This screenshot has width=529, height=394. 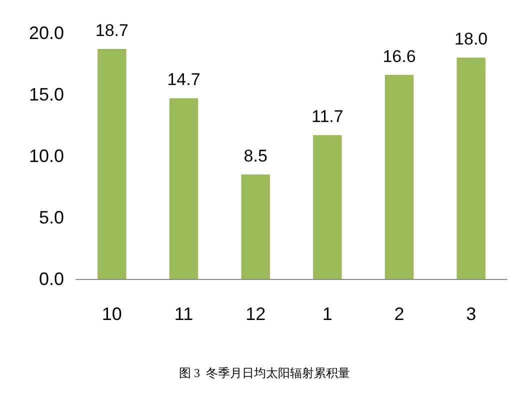 I want to click on data-label: 8.5, so click(x=256, y=156).